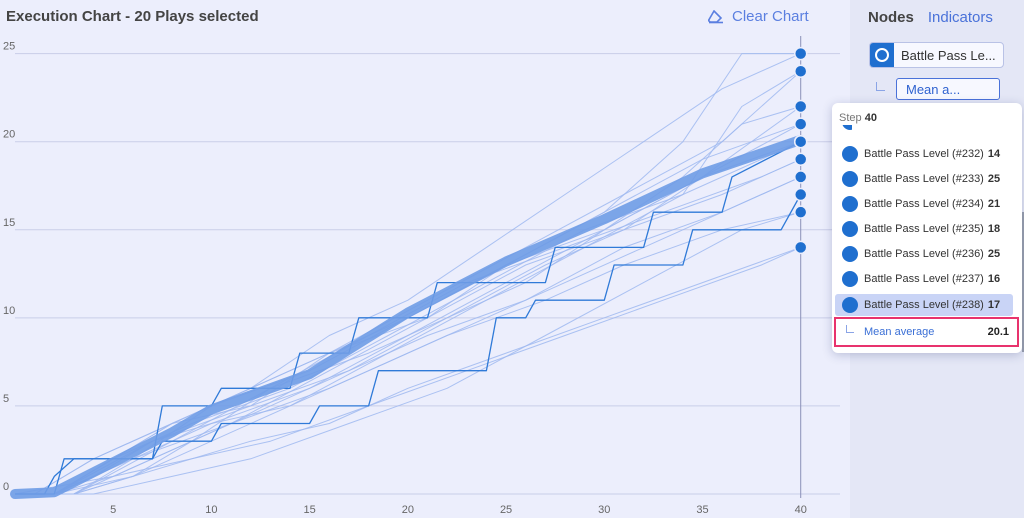 This screenshot has width=1024, height=518. I want to click on tooltip-row: Battle Pass Level (#233) 25, so click(924, 179).